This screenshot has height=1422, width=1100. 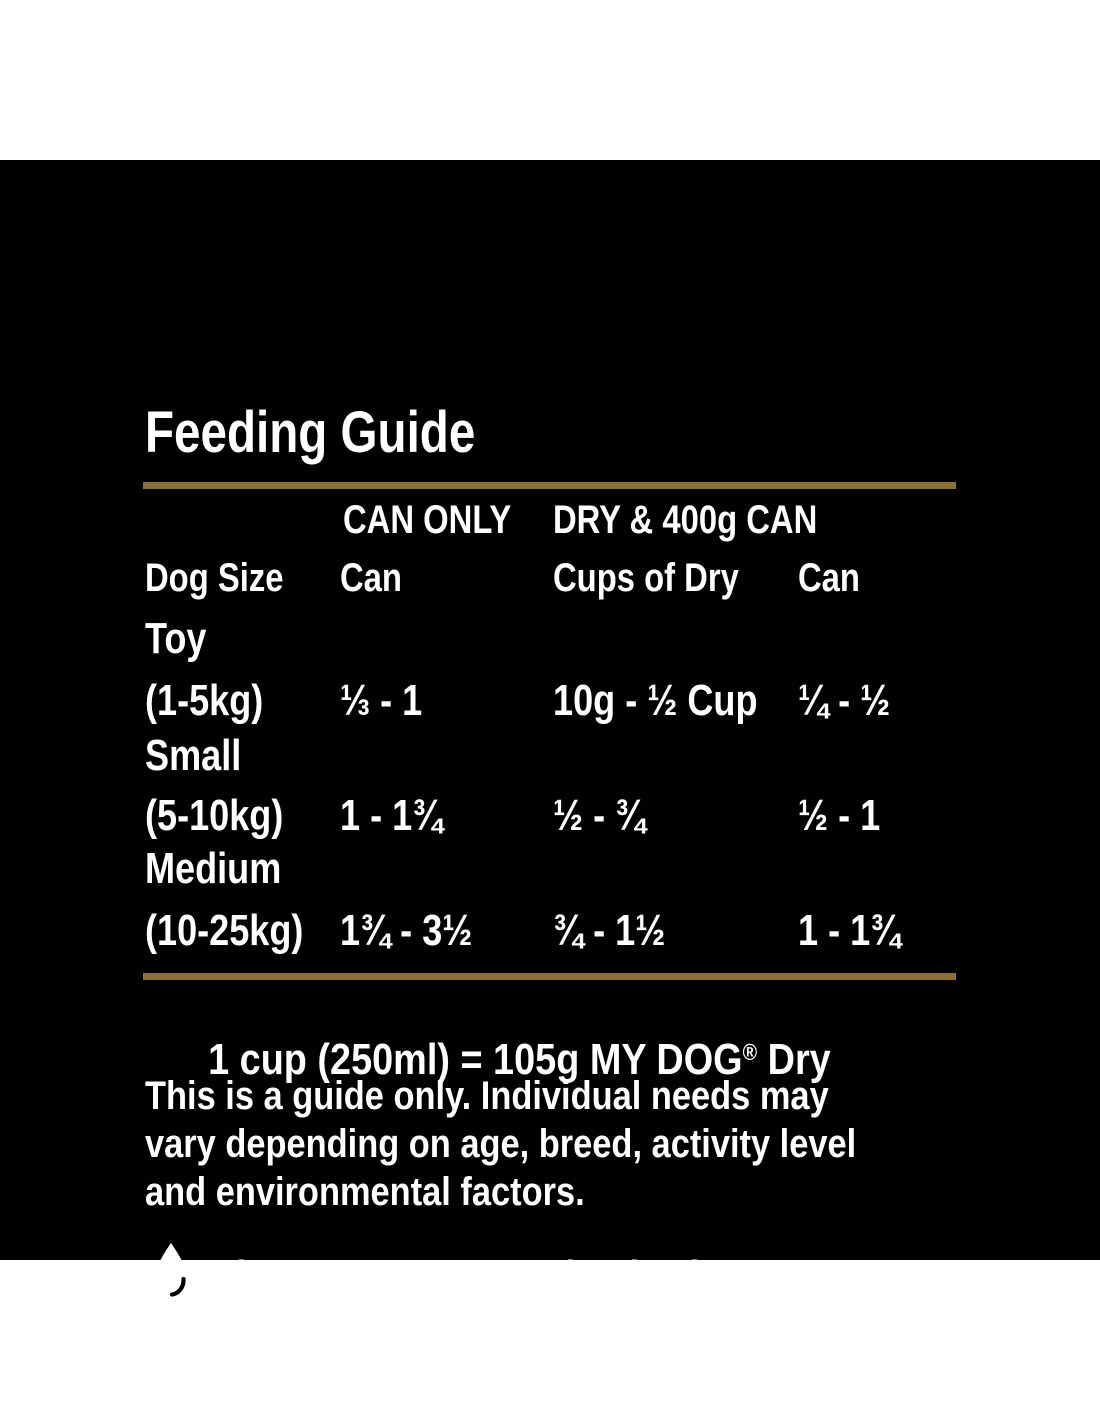 What do you see at coordinates (549, 485) in the screenshot?
I see `divider-line-top` at bounding box center [549, 485].